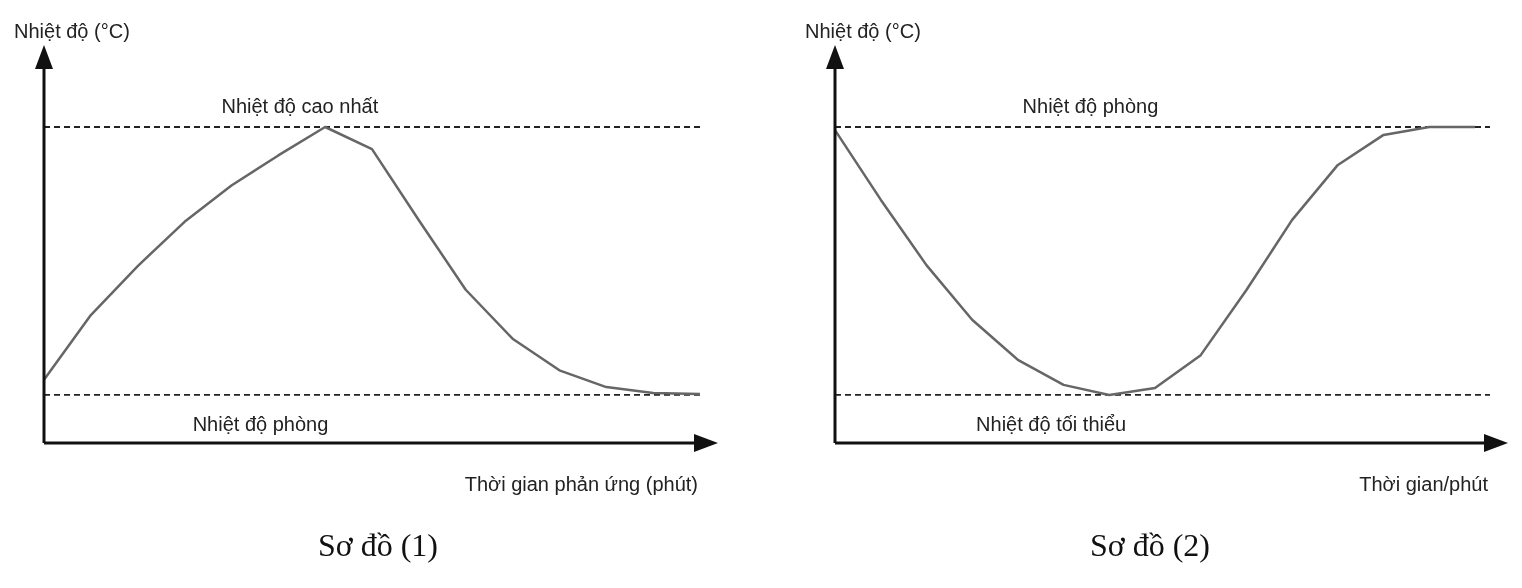 The height and width of the screenshot is (588, 1522). What do you see at coordinates (378, 545) in the screenshot?
I see `text: Sơ đồ (1)` at bounding box center [378, 545].